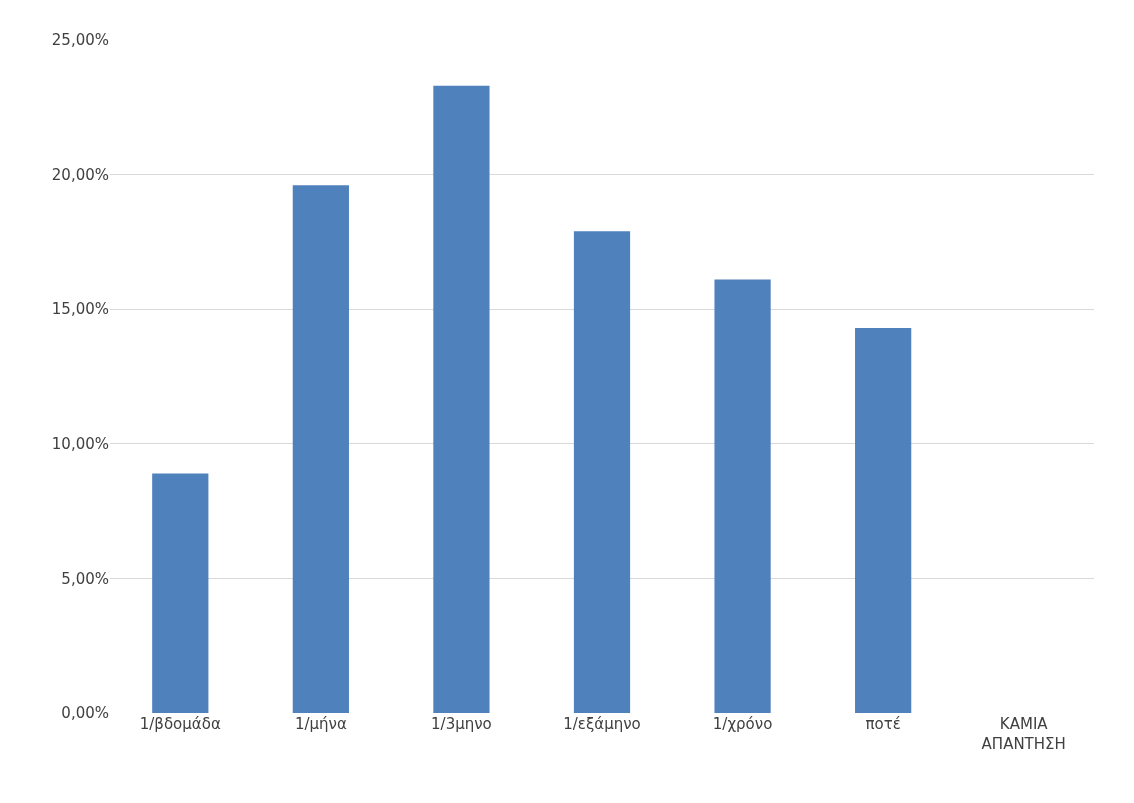  Describe the element at coordinates (80, 309) in the screenshot. I see `y-tick-label: 15,00%` at that location.